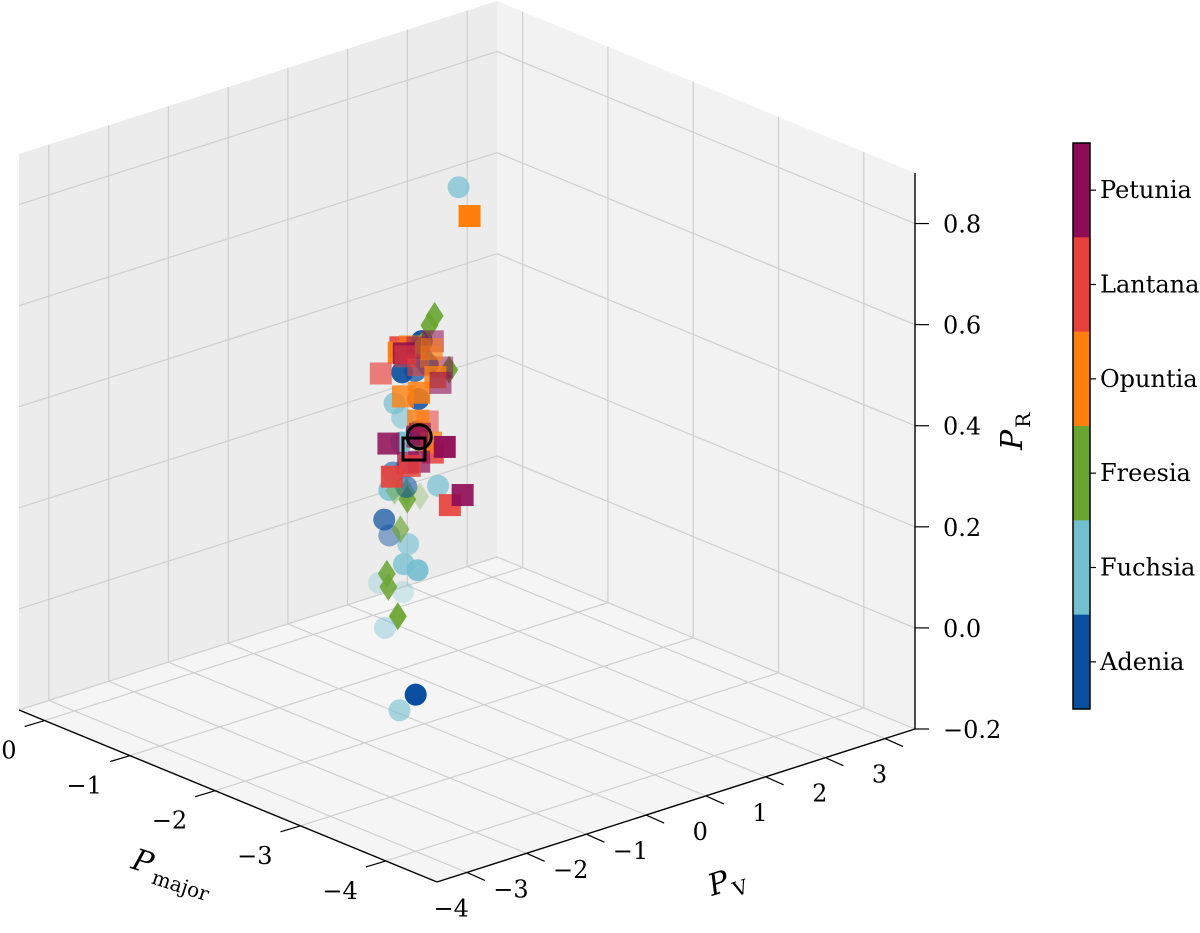 This screenshot has width=1200, height=933. I want to click on colorbar-swatch-freesia, so click(1081, 473).